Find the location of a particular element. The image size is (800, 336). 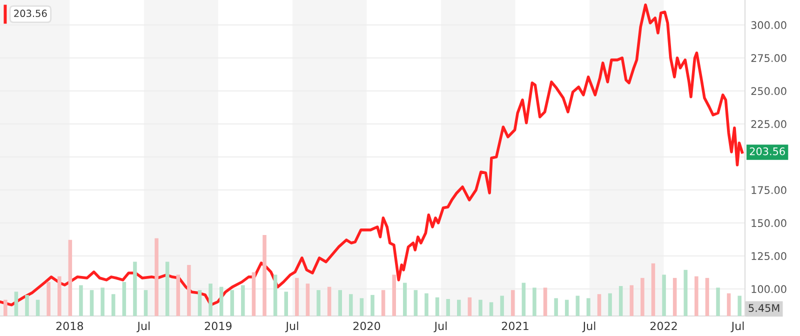

x-tick-label: 2022 is located at coordinates (663, 326).